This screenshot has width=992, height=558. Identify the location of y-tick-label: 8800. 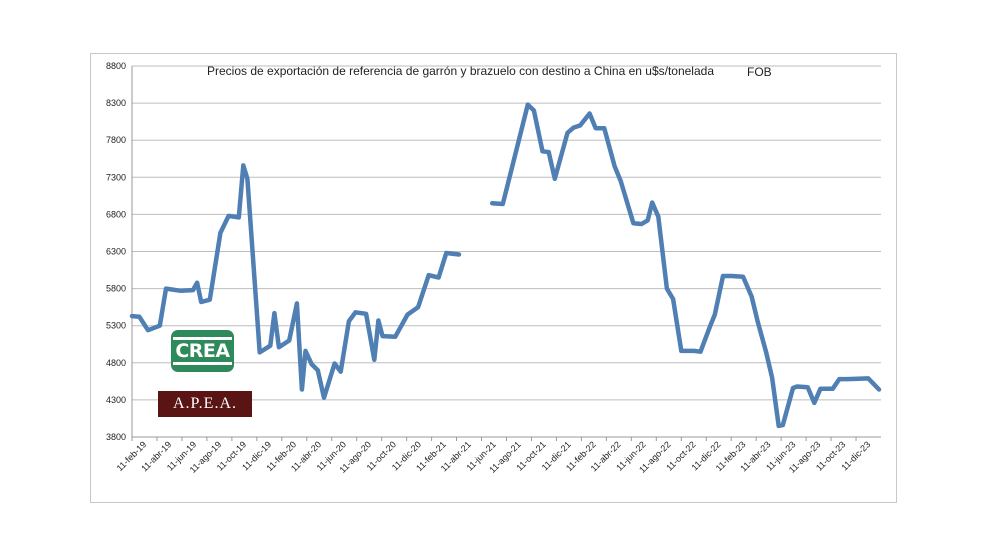
(116, 66).